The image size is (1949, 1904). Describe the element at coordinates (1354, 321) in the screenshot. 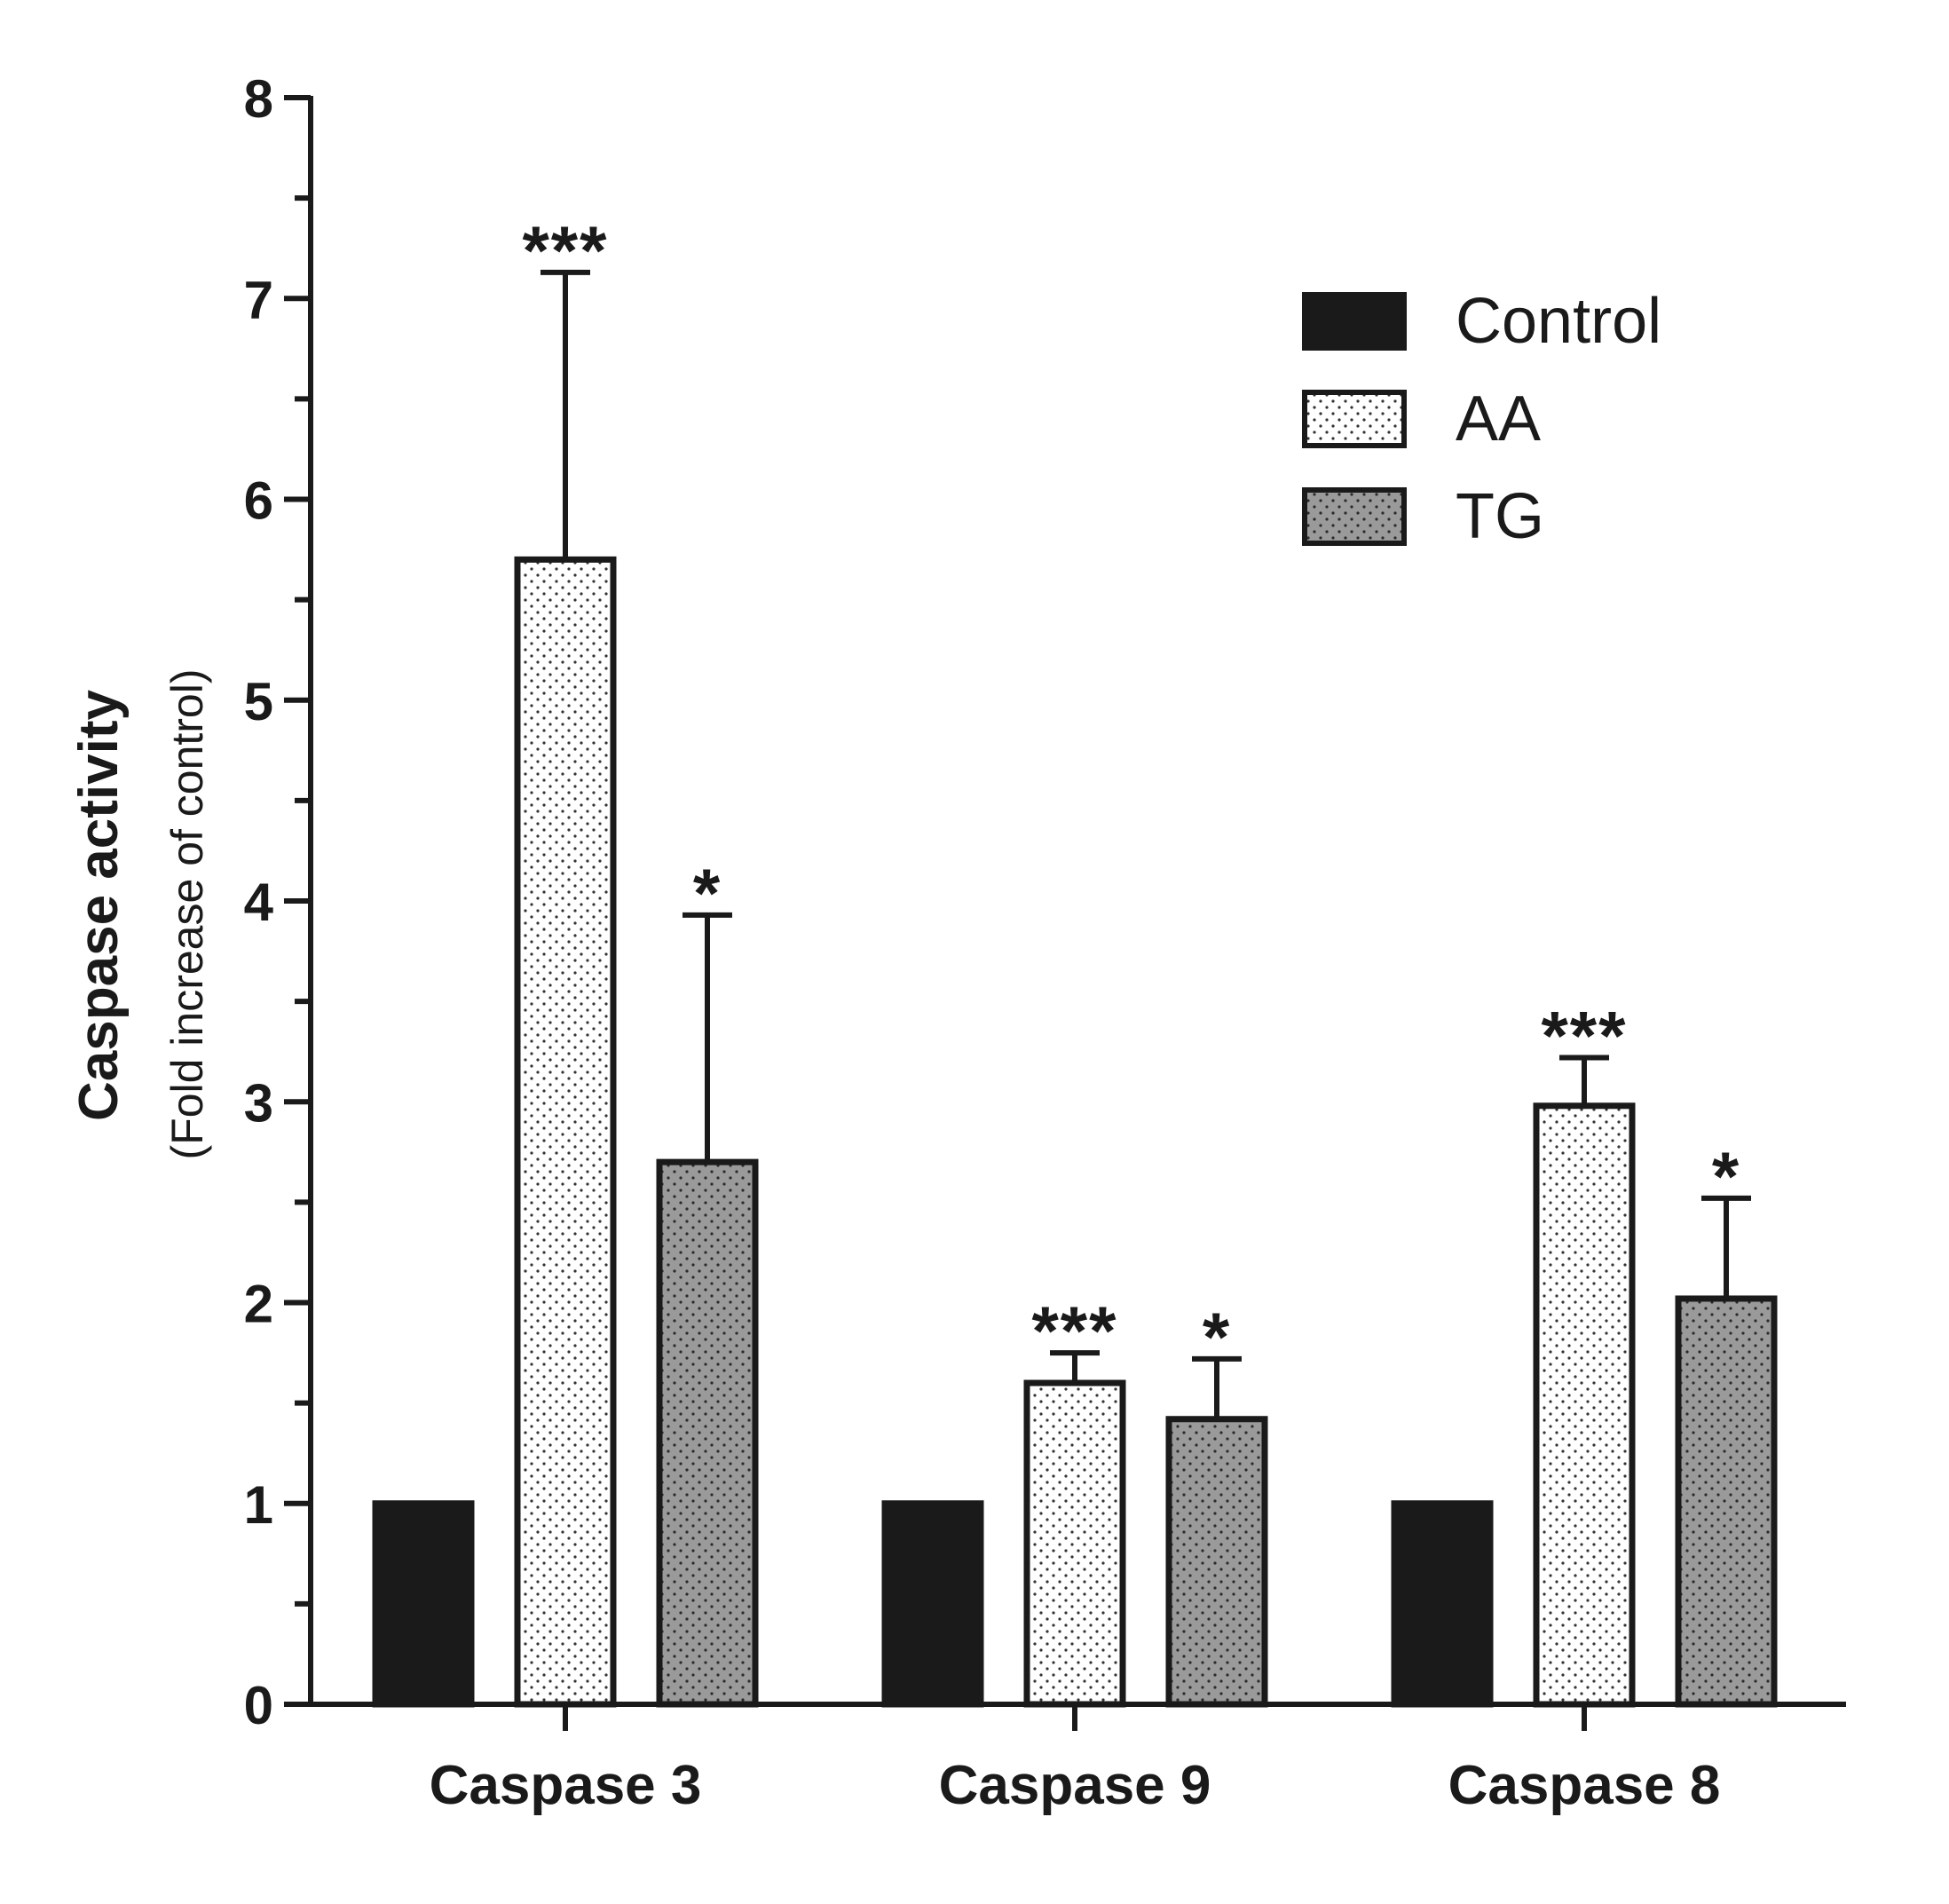

I see `legend-swatch-control` at that location.